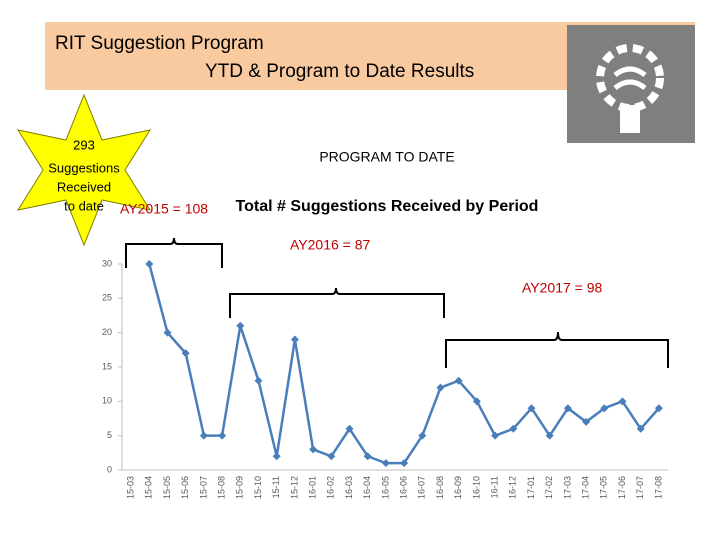 The width and height of the screenshot is (720, 540). I want to click on annotation: AY2017 = 98, so click(562, 288).